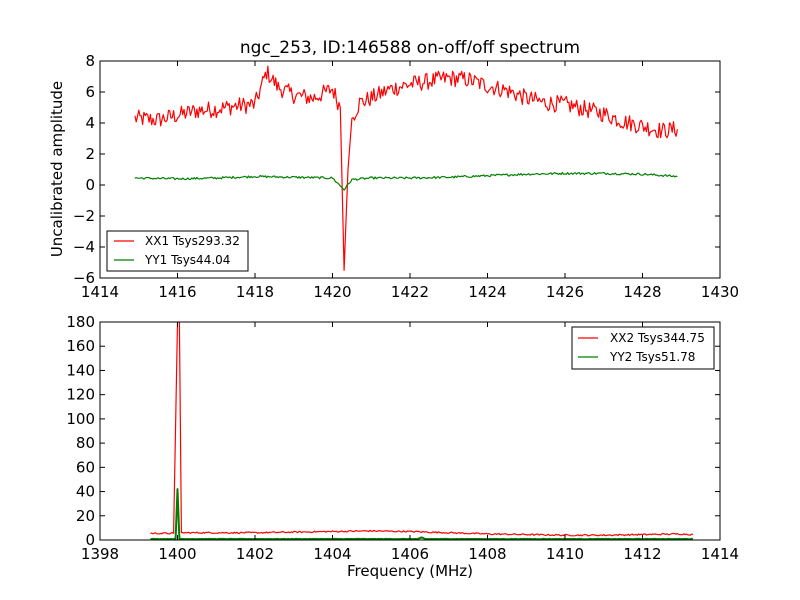 This screenshot has width=800, height=600. What do you see at coordinates (487, 292) in the screenshot?
I see `x-tick-label: 1424` at bounding box center [487, 292].